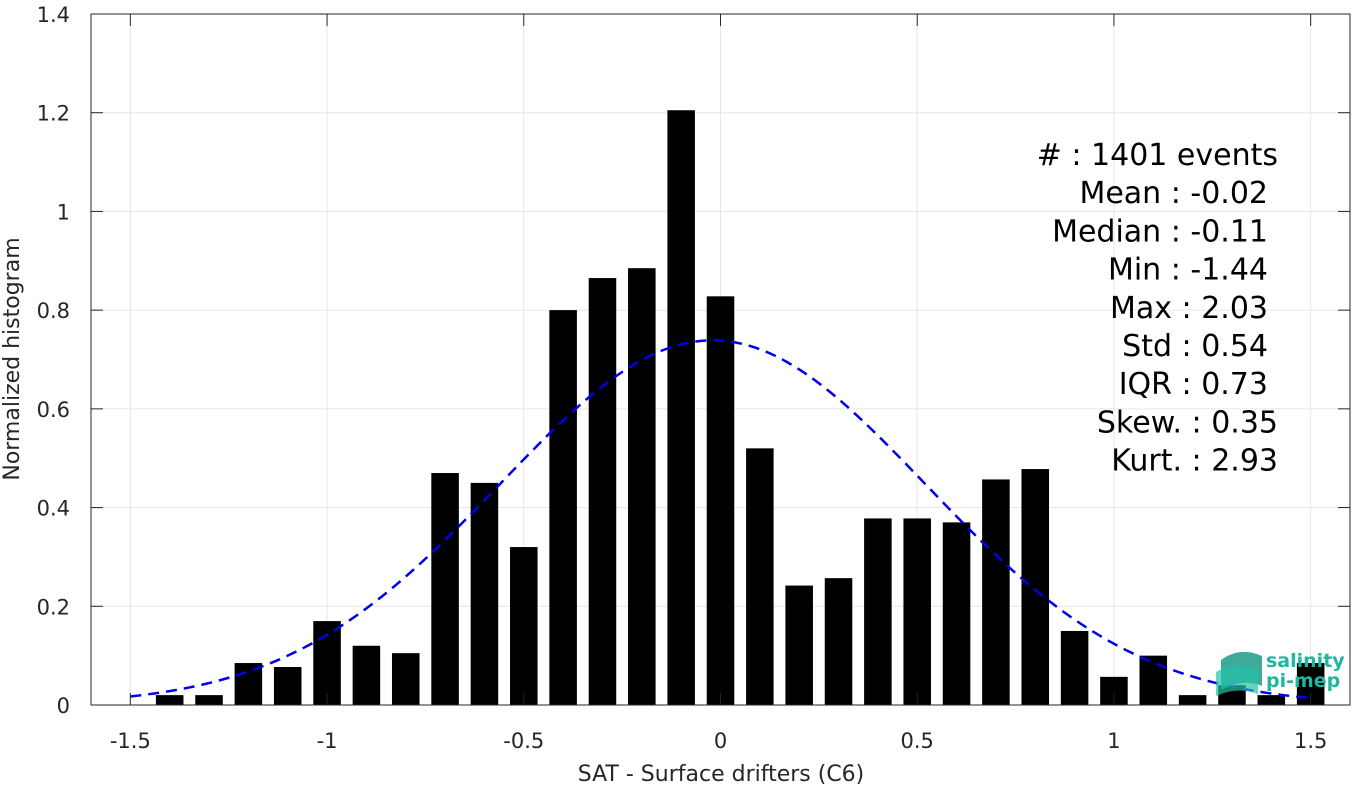 This screenshot has height=785, width=1367. What do you see at coordinates (1187, 422) in the screenshot?
I see `stat-line: Skew. : 0.35` at bounding box center [1187, 422].